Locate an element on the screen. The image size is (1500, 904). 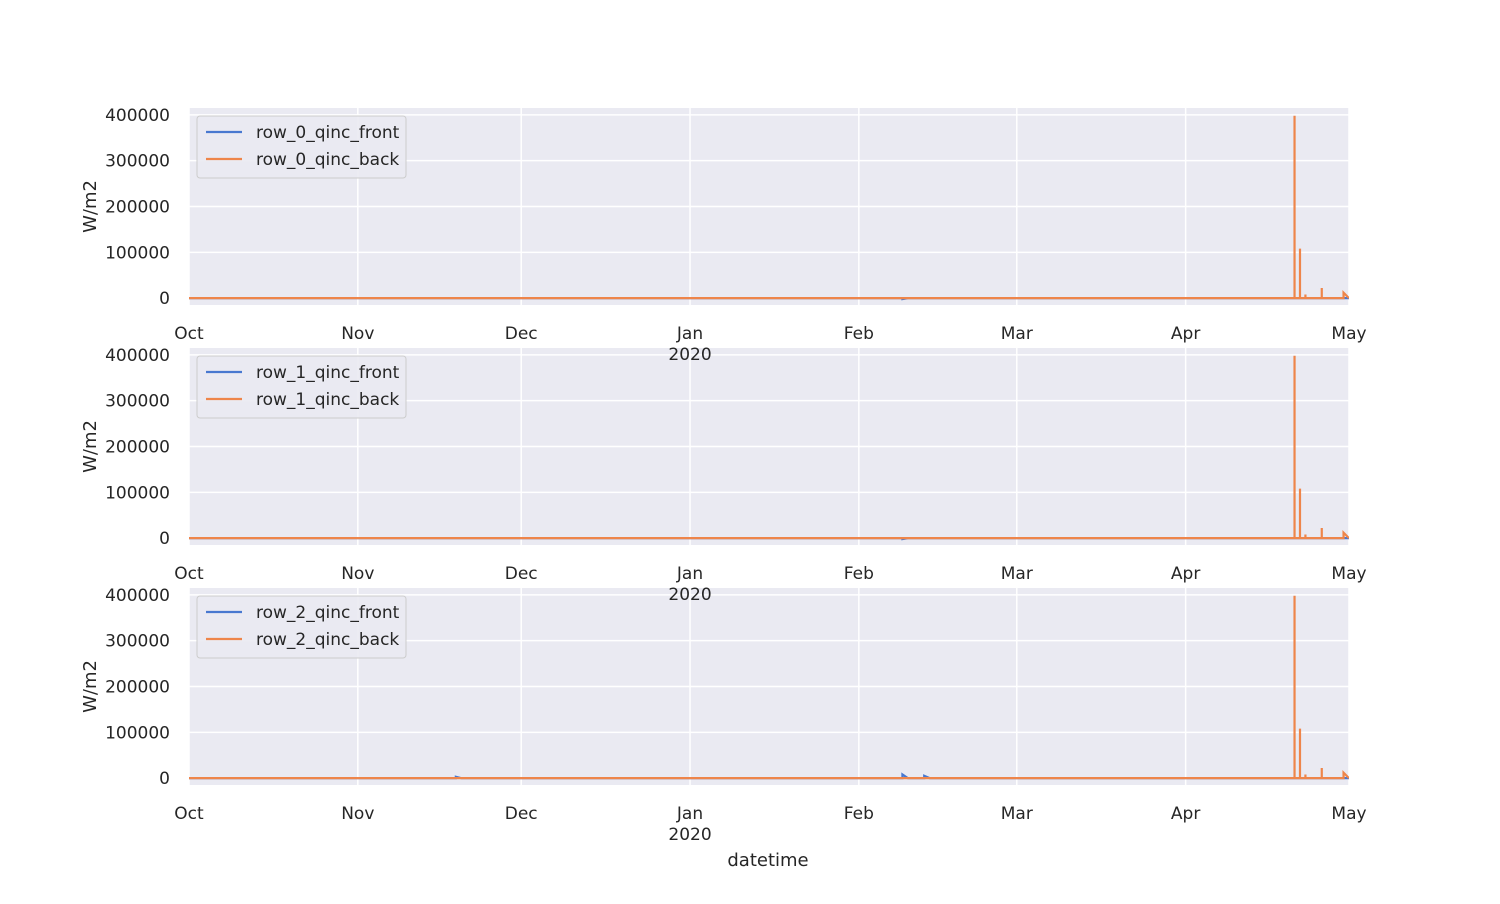
legend: row_2_qinc_front row_2_qinc_back is located at coordinates (301, 627).